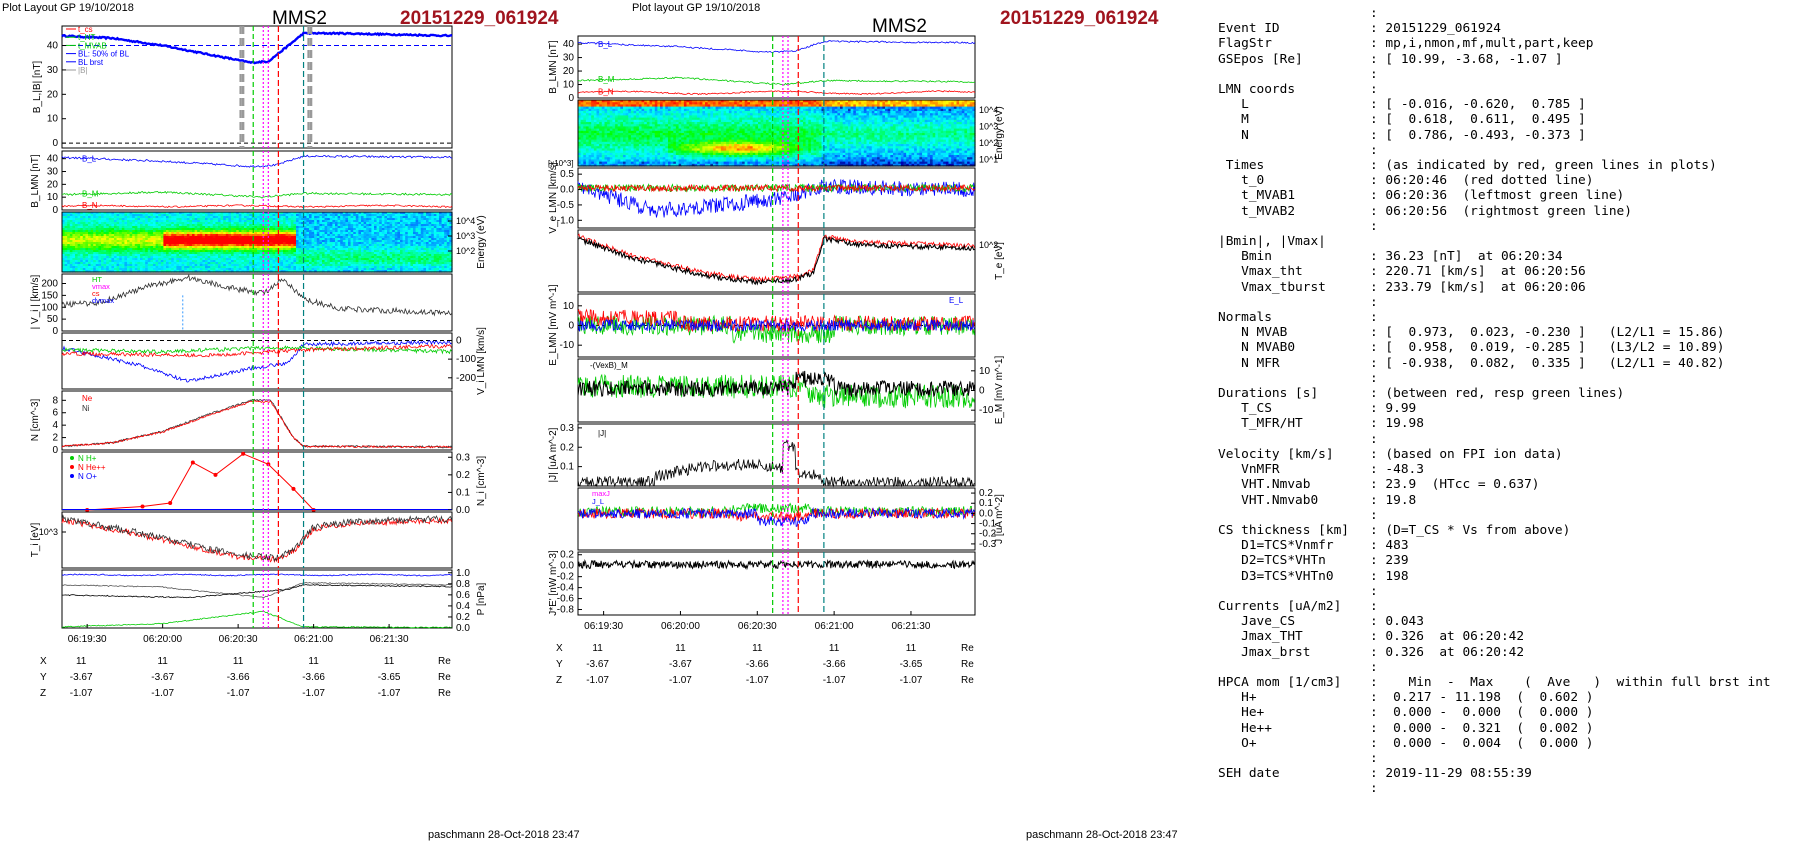 The image size is (1804, 841). I want to click on vilmn-axis-tick-label: -200, so click(466, 378).